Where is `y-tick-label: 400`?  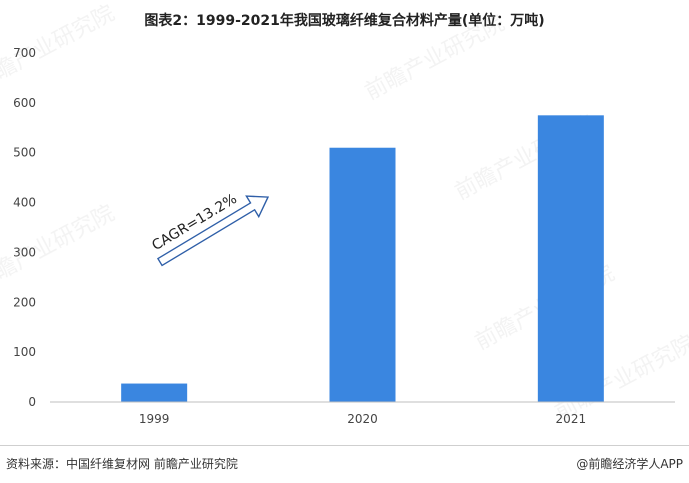 y-tick-label: 400 is located at coordinates (24, 203).